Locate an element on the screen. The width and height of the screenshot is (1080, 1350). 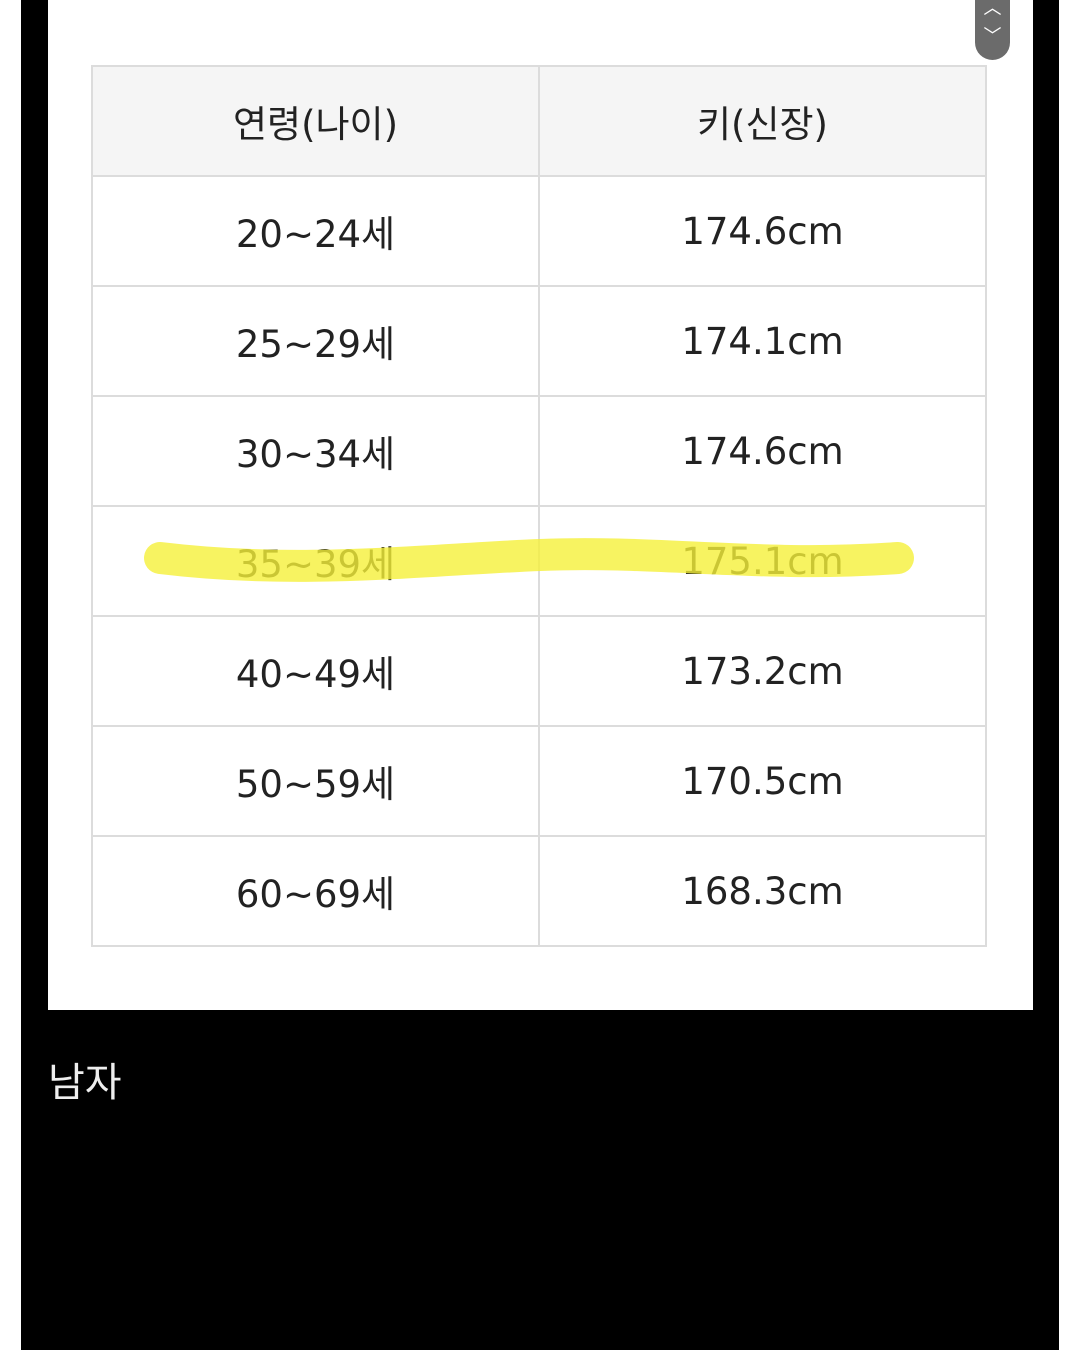
table-row: 30~34세 174.6cm is located at coordinates (539, 451).